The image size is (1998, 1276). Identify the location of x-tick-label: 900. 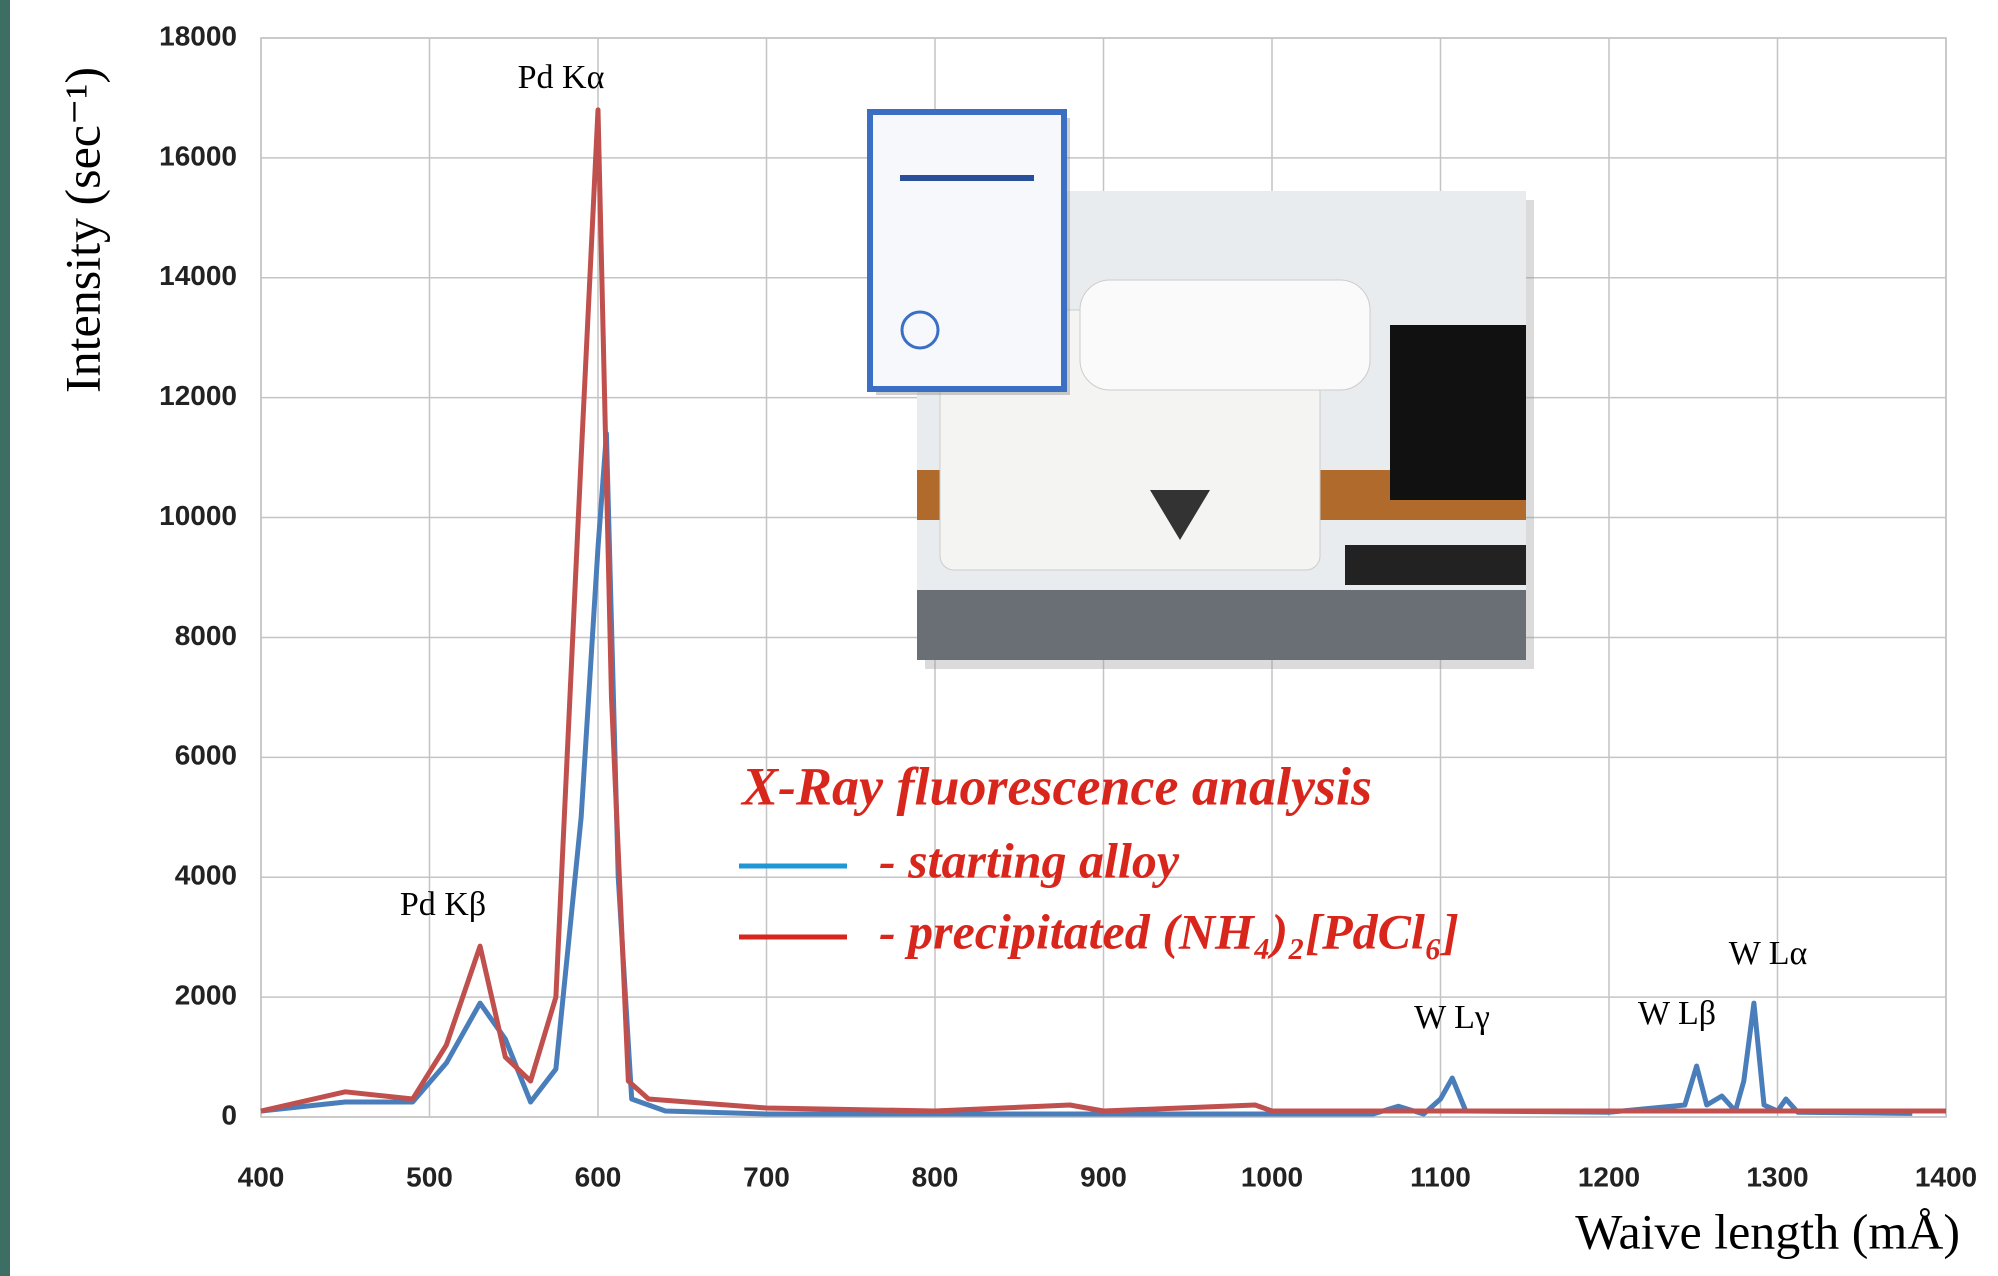
(1103, 1176).